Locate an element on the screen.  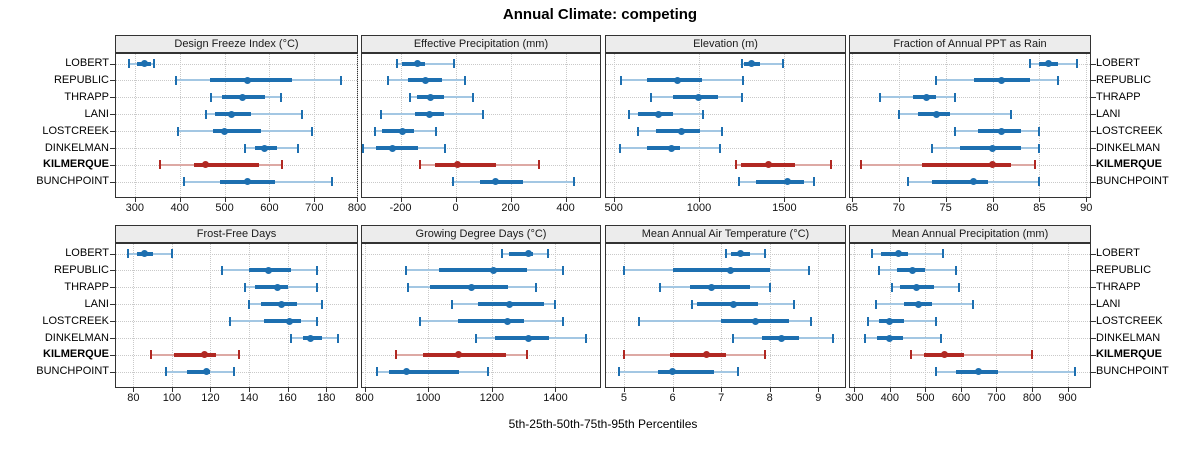
tick-label: 700 is located at coordinates (314, 208).